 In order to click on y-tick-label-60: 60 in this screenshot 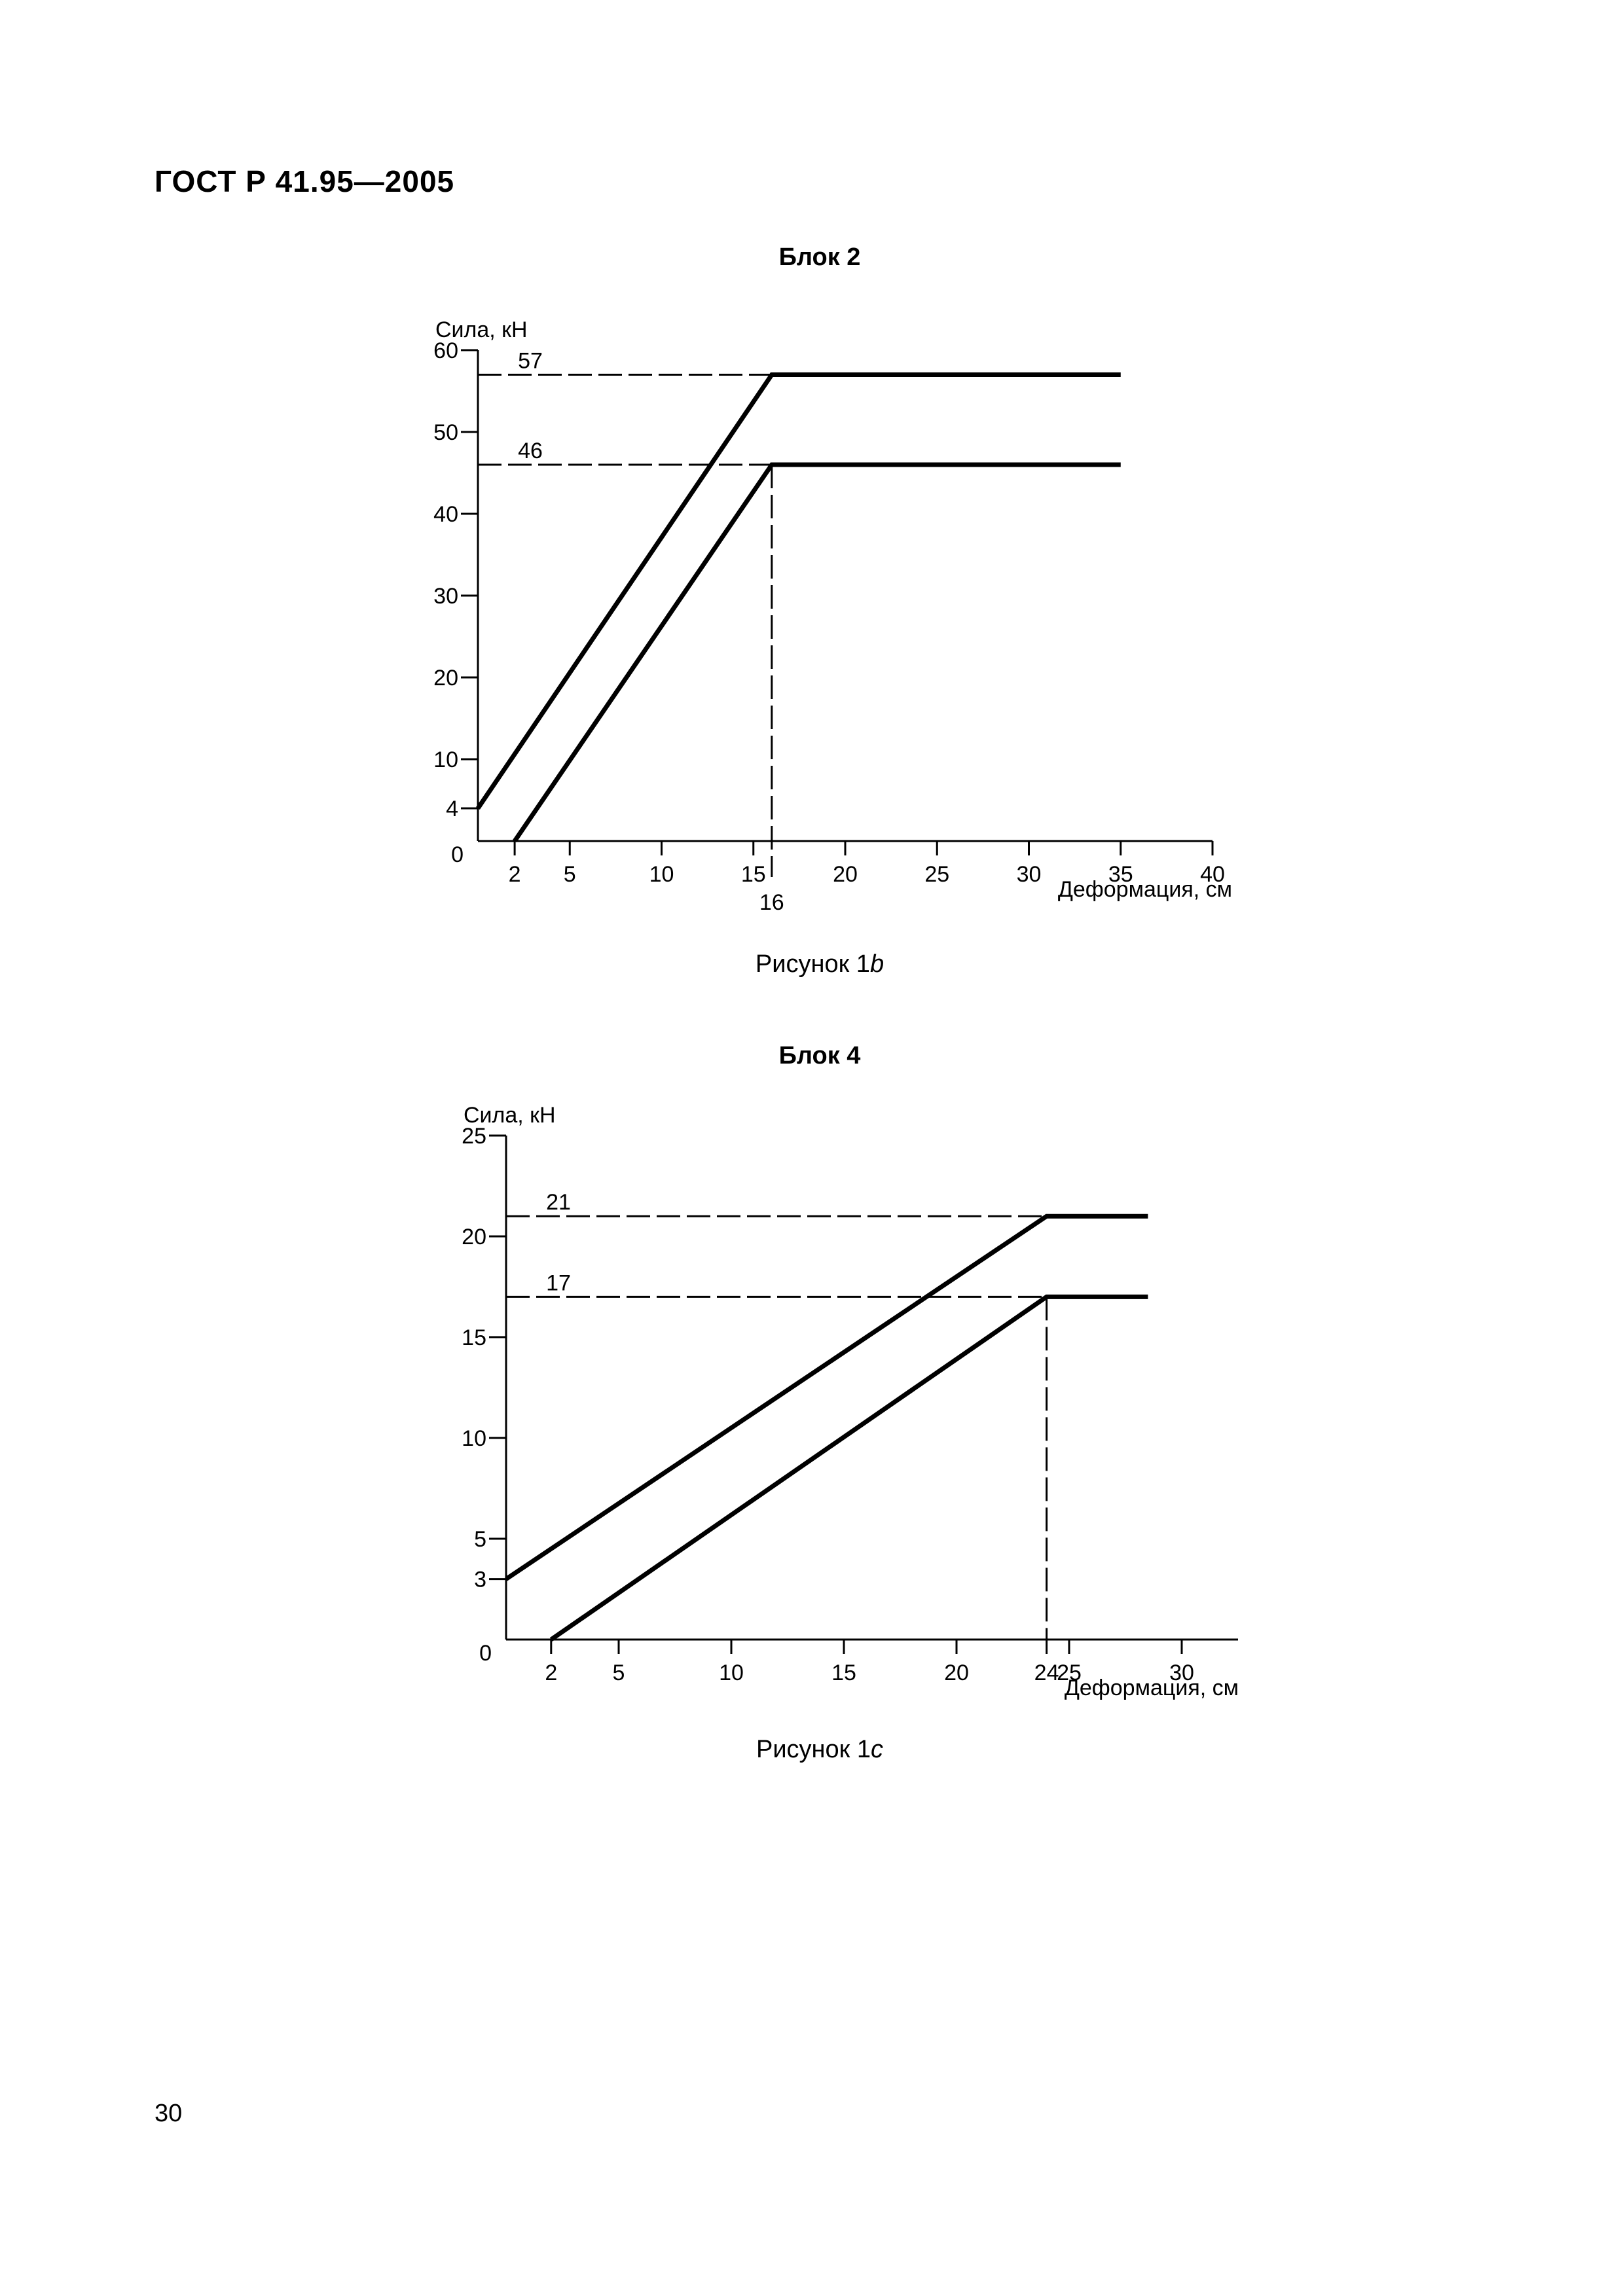, I will do `click(445, 351)`.